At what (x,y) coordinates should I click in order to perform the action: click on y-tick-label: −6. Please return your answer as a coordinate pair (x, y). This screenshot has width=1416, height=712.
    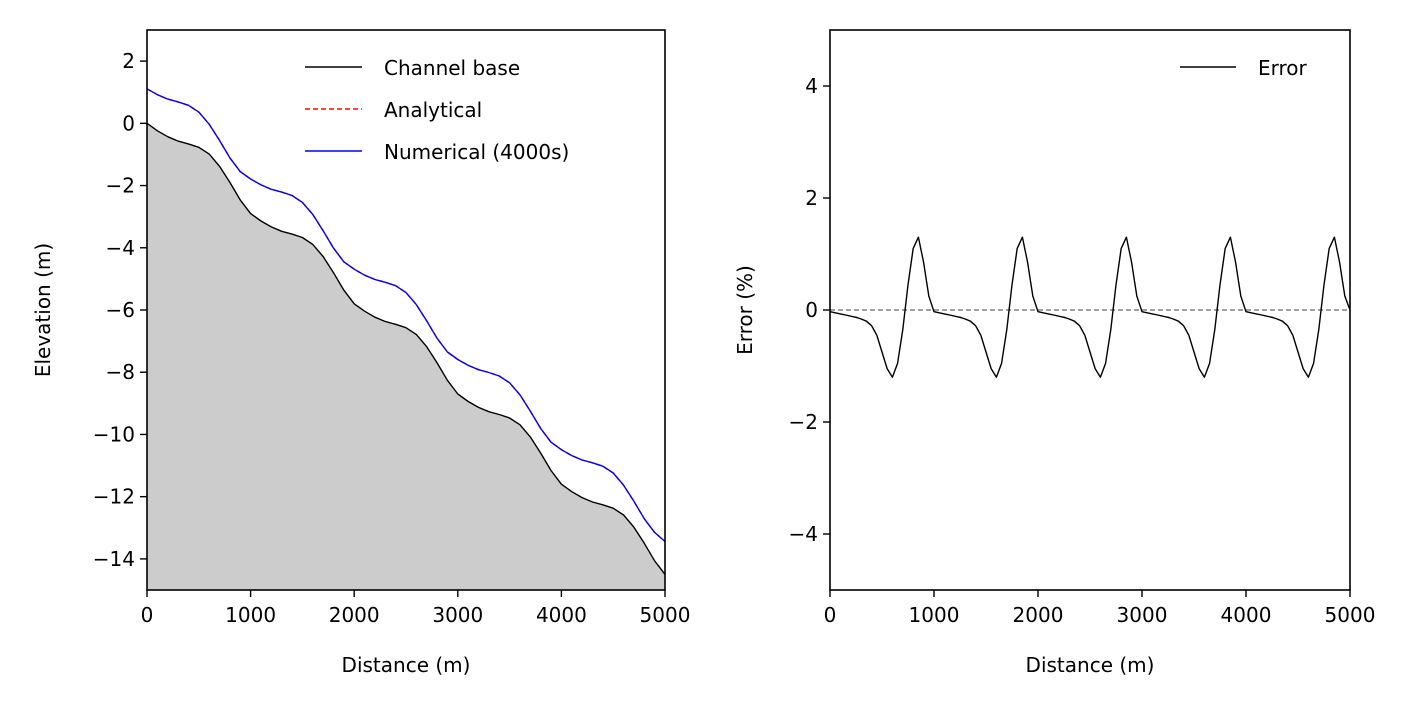
    Looking at the image, I should click on (120, 310).